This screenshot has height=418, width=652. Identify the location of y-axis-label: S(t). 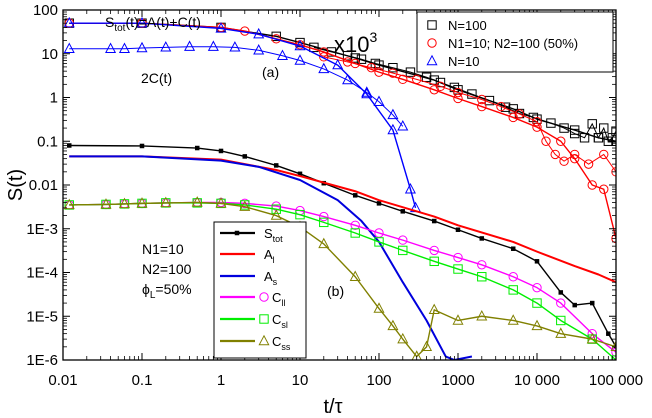
(16, 185).